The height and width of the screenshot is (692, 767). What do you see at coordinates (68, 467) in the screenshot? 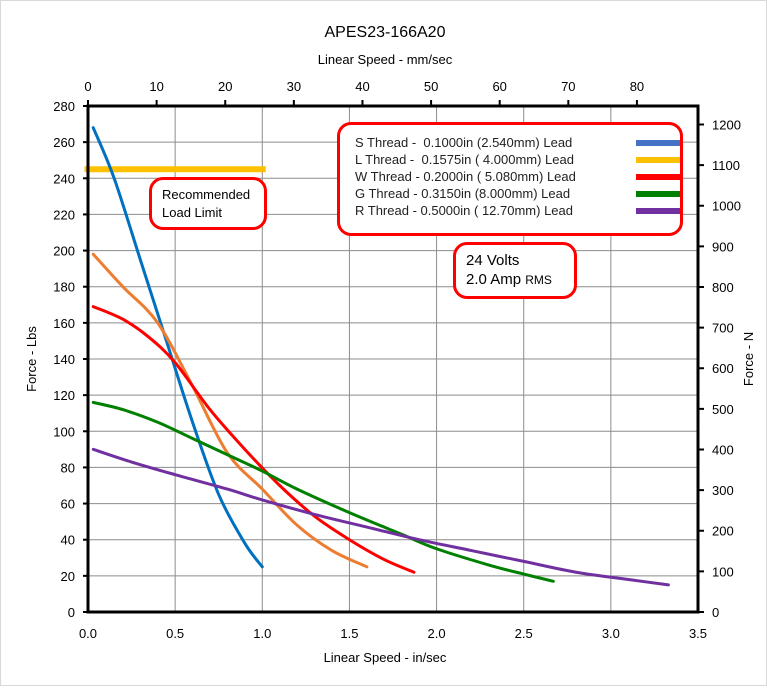
I see `y-tick-label: 80` at bounding box center [68, 467].